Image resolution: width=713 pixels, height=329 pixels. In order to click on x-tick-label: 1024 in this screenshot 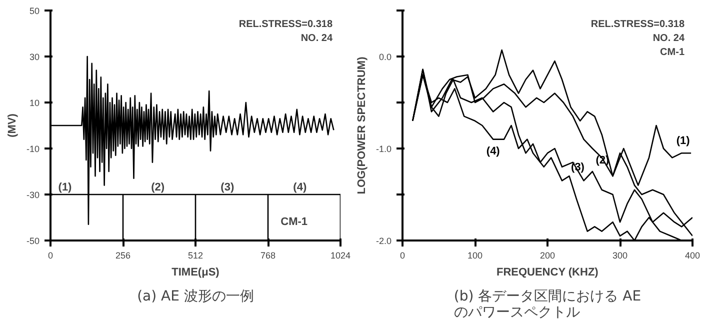, I will do `click(340, 255)`.